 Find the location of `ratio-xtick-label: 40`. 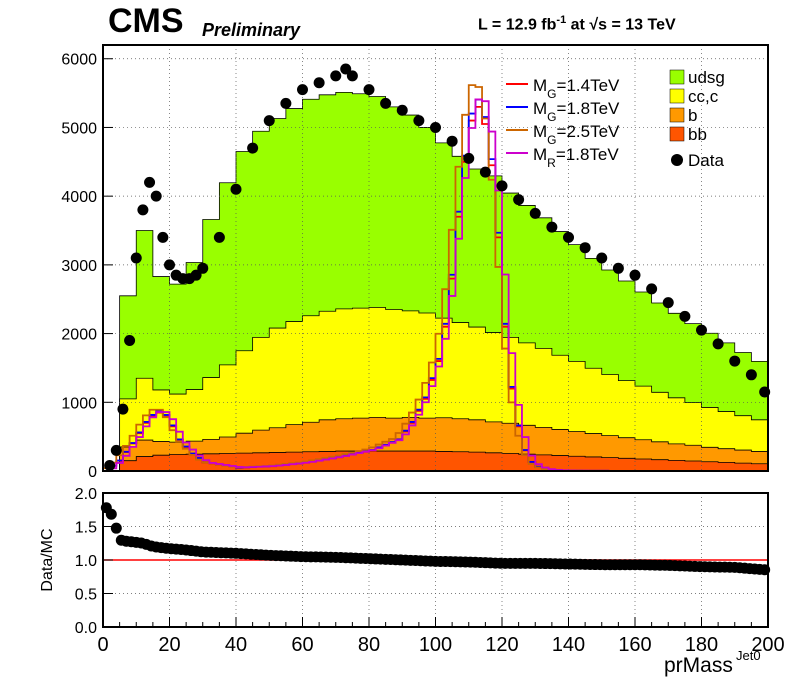

ratio-xtick-label: 40 is located at coordinates (236, 645).